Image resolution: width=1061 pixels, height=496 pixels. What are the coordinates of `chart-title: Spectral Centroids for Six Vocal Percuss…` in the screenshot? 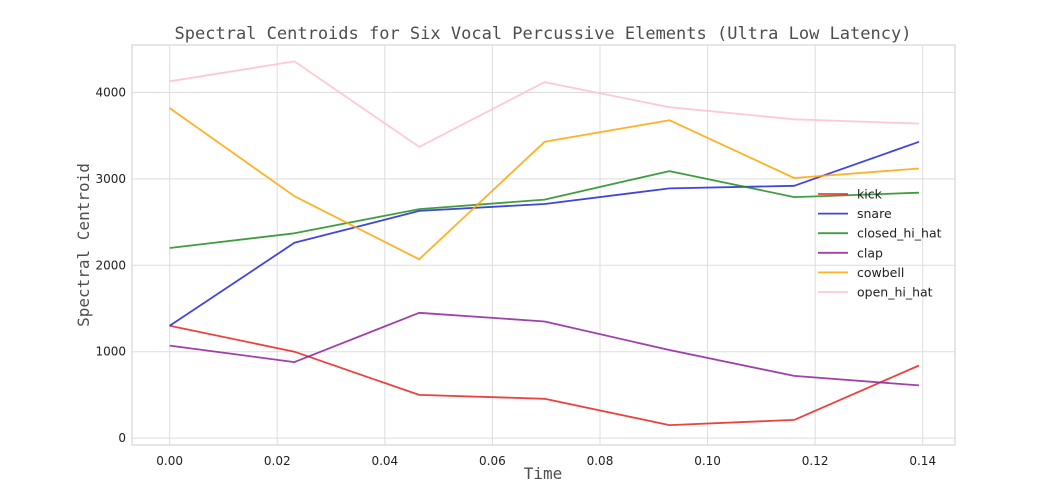 It's located at (543, 34).